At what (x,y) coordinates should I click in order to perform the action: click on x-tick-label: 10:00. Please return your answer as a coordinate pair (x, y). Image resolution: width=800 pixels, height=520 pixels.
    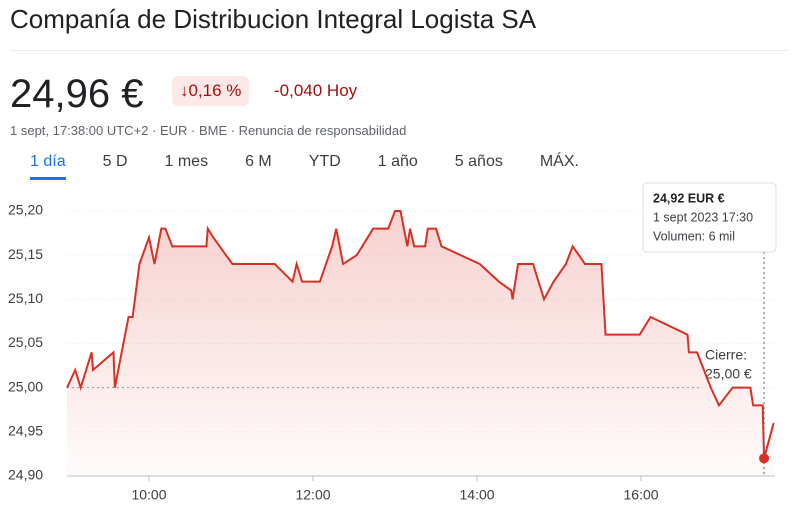
    Looking at the image, I should click on (148, 495).